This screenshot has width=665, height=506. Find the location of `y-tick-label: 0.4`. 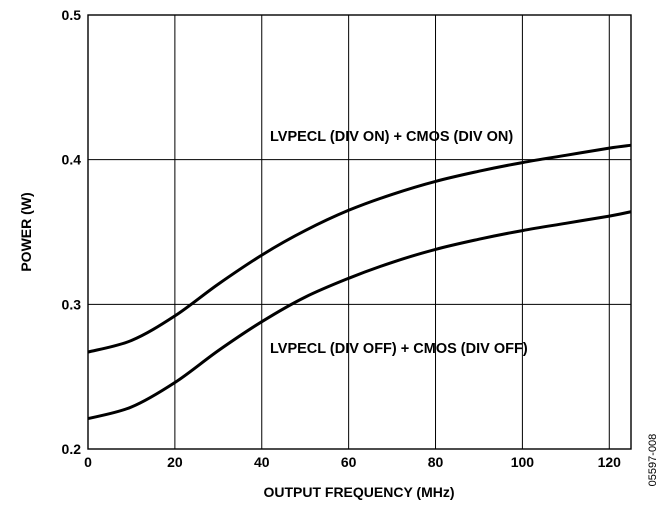

y-tick-label: 0.4 is located at coordinates (72, 160).